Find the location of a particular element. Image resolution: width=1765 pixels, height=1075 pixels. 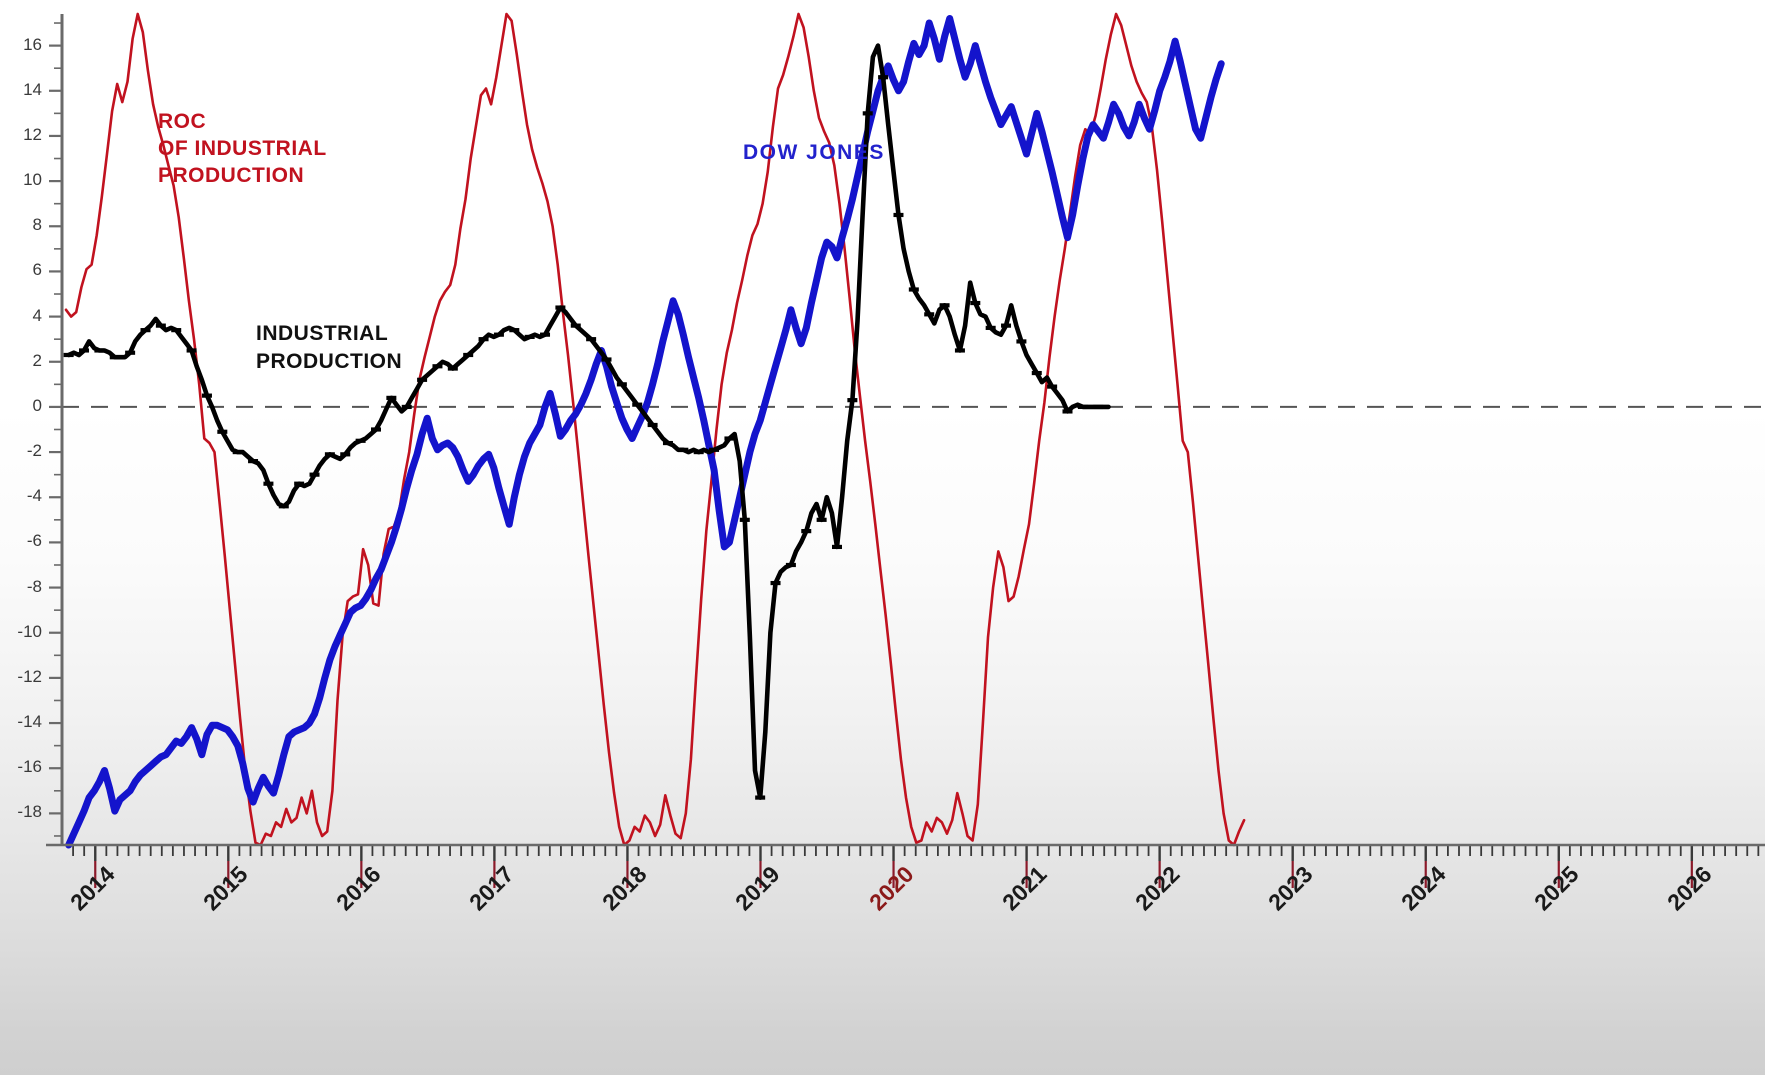

y-axis-tick-label: 4 is located at coordinates (37, 315).